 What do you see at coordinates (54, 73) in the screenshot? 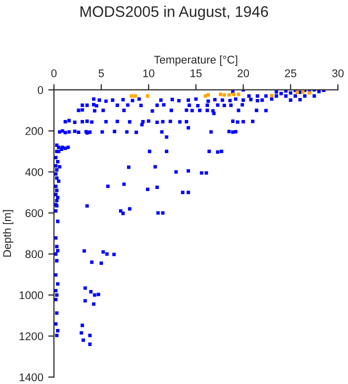
I see `x-tick-label: 0` at bounding box center [54, 73].